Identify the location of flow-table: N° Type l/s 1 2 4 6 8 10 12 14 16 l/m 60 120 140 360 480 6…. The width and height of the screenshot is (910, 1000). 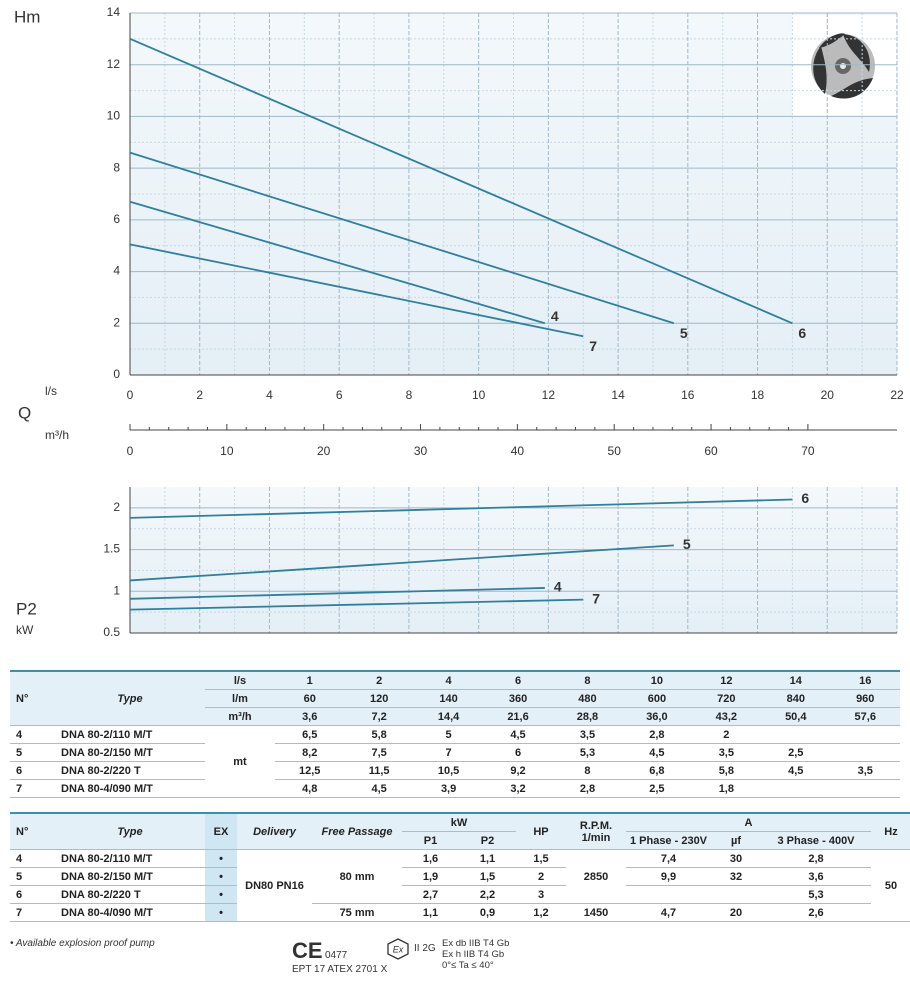
(455, 734).